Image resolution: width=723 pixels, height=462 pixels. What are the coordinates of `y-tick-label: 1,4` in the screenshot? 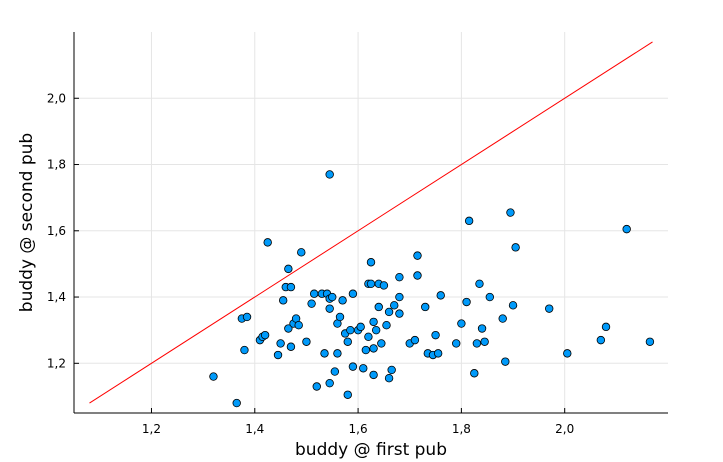 It's located at (56, 297).